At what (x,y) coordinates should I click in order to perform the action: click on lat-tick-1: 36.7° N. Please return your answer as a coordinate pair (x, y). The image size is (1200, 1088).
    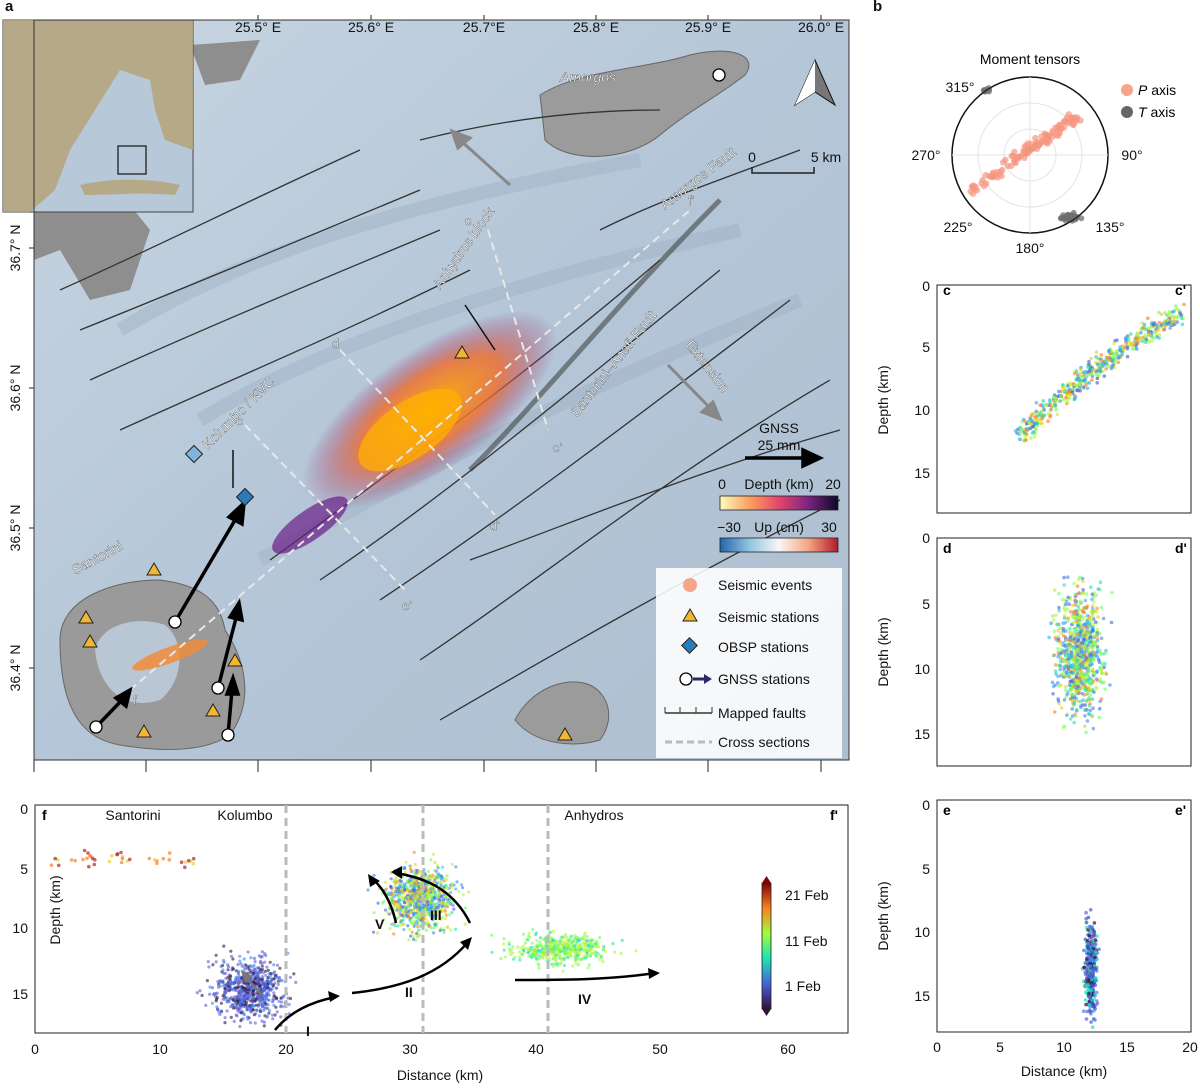
    Looking at the image, I should click on (15, 248).